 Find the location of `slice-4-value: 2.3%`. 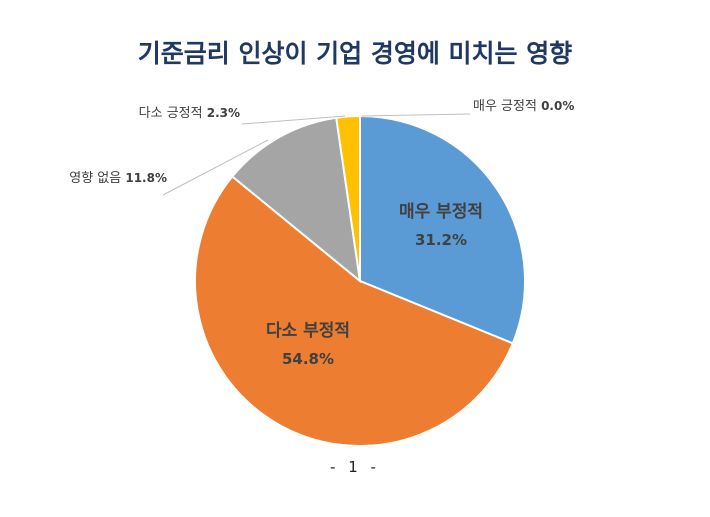

slice-4-value: 2.3% is located at coordinates (223, 113).